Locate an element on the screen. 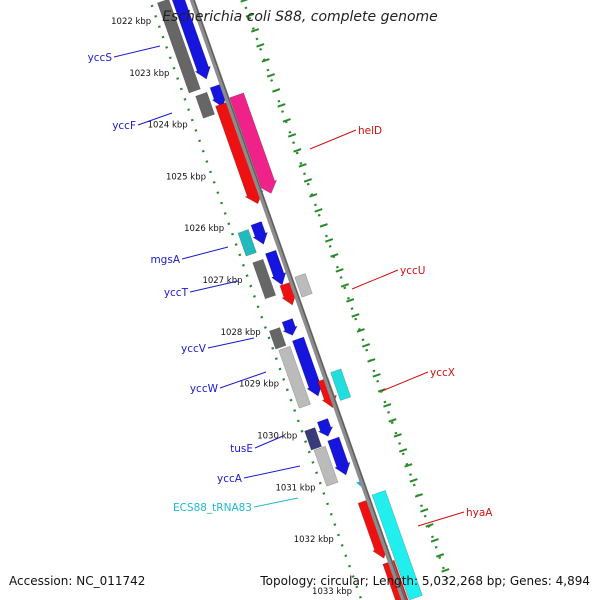 The image size is (600, 600). kbp-tick-label: 1027 kbp is located at coordinates (222, 281).